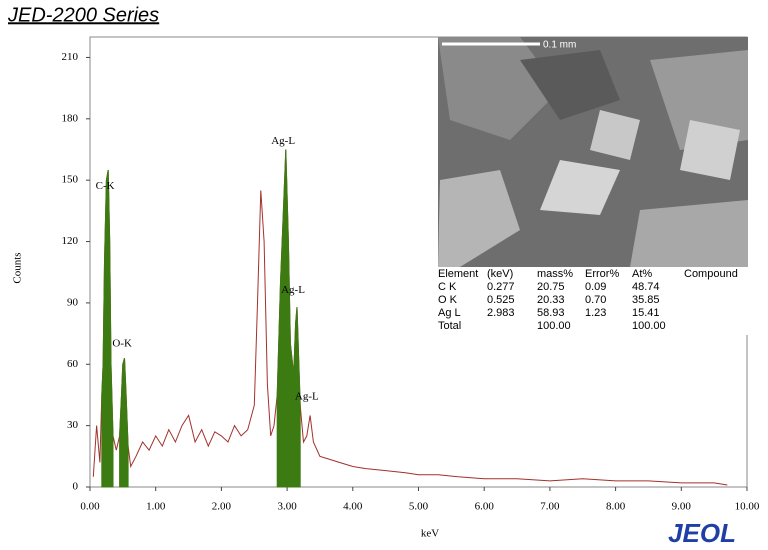  I want to click on x-axis-title: keV, so click(430, 534).